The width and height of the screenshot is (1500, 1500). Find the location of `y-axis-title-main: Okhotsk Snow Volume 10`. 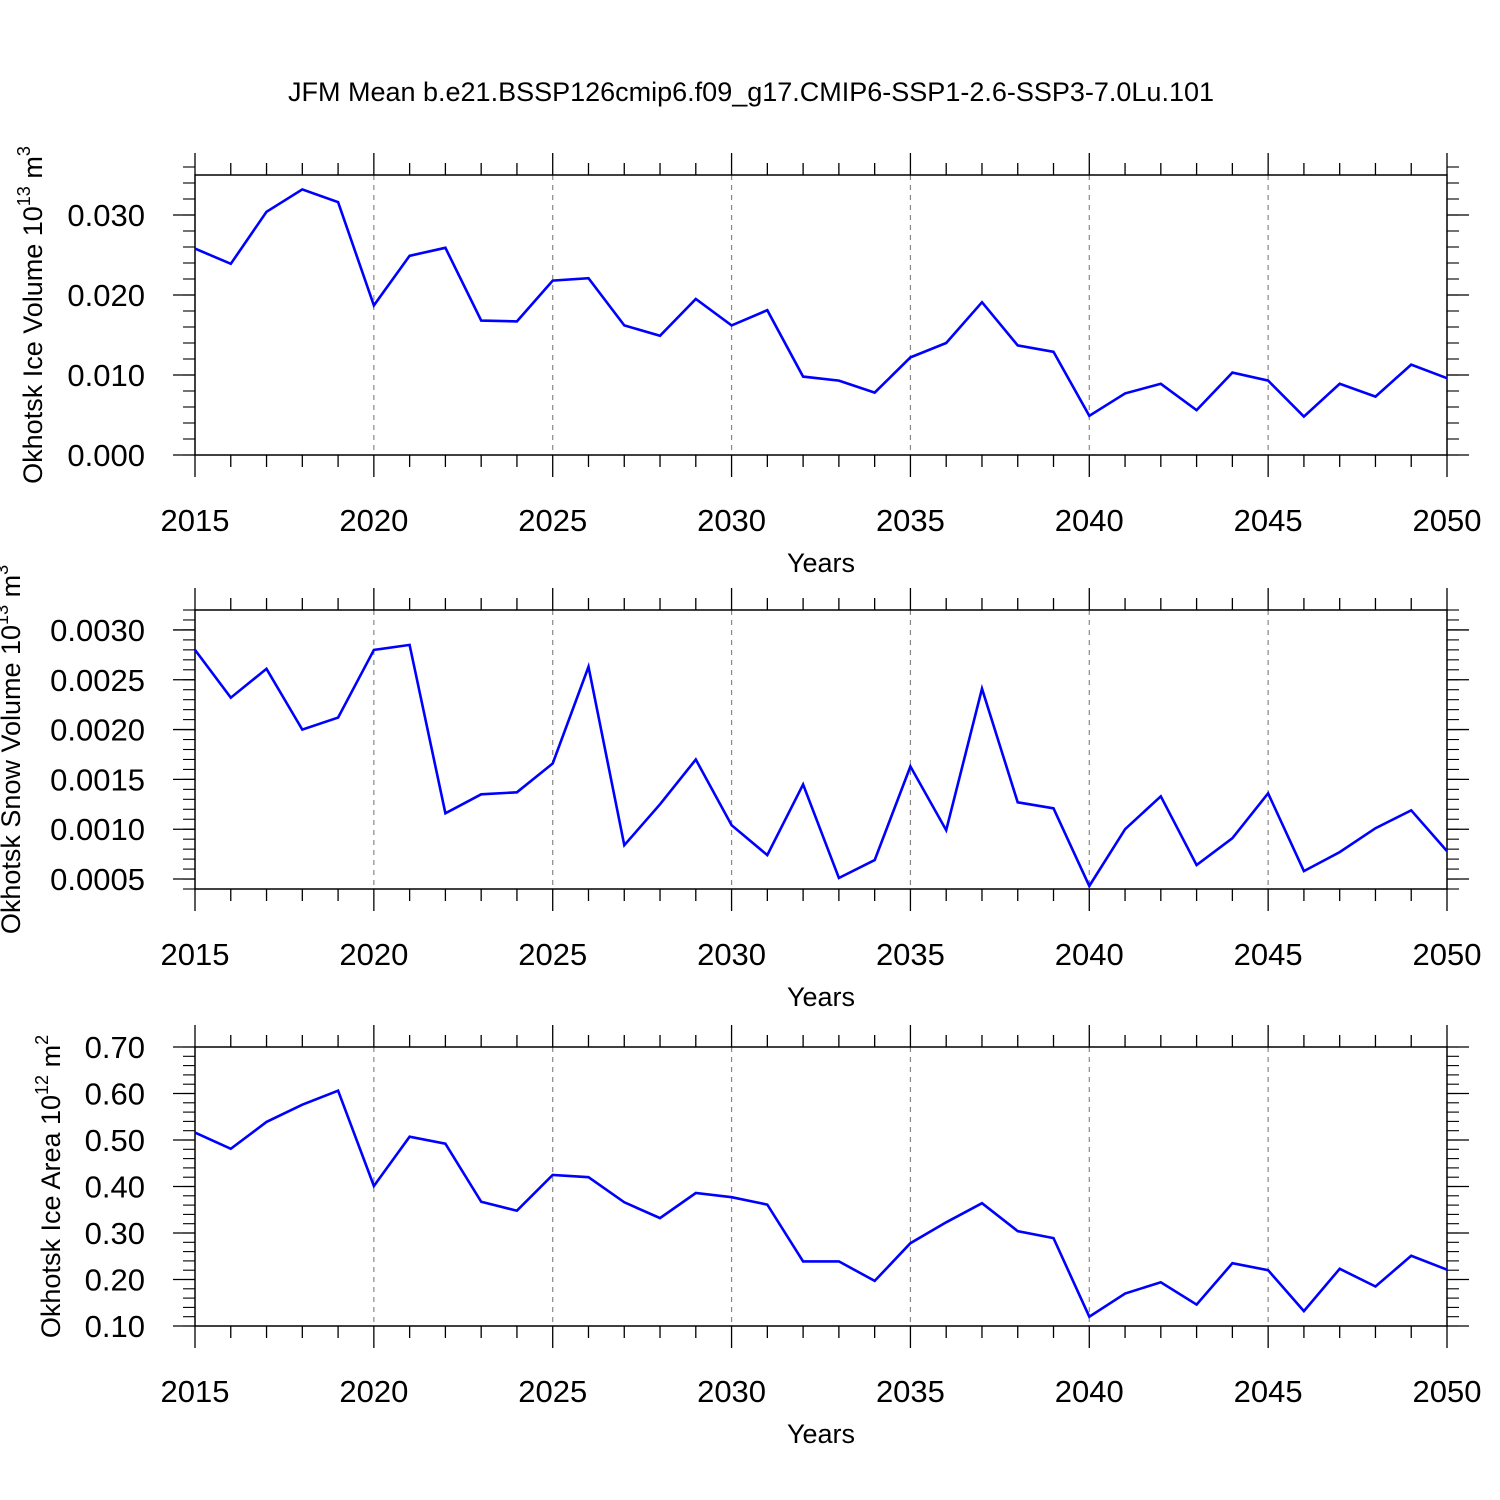

y-axis-title-main: Okhotsk Snow Volume 10 is located at coordinates (13, 779).